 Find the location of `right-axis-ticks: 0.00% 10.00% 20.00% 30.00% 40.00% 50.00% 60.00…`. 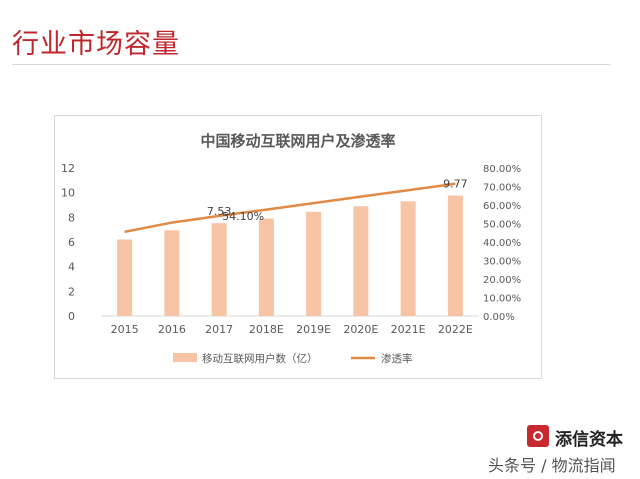

right-axis-ticks: 0.00% 10.00% 20.00% 30.00% 40.00% 50.00% 60.00… is located at coordinates (502, 243).